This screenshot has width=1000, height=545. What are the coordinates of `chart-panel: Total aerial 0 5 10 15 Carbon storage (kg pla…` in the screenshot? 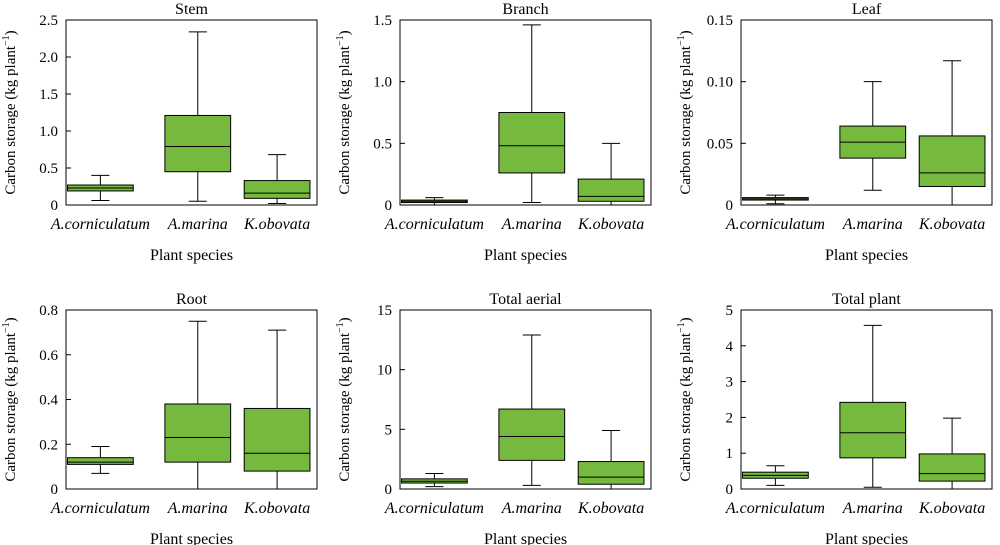 It's located at (493, 418).